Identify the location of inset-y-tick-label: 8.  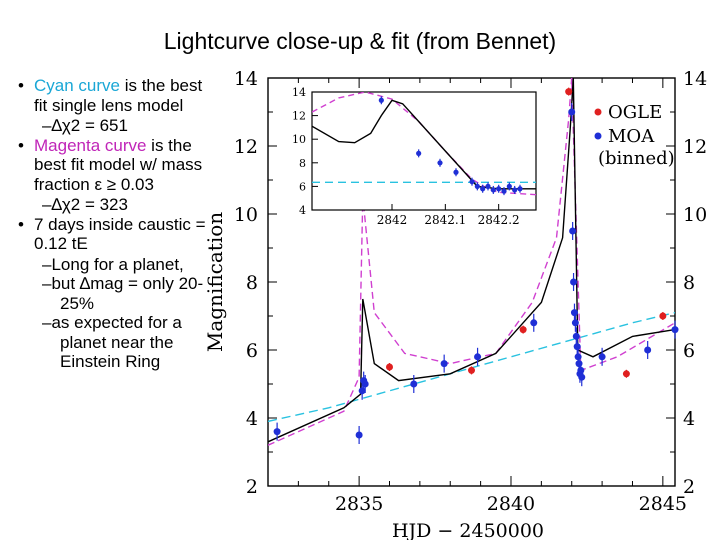
(302, 163).